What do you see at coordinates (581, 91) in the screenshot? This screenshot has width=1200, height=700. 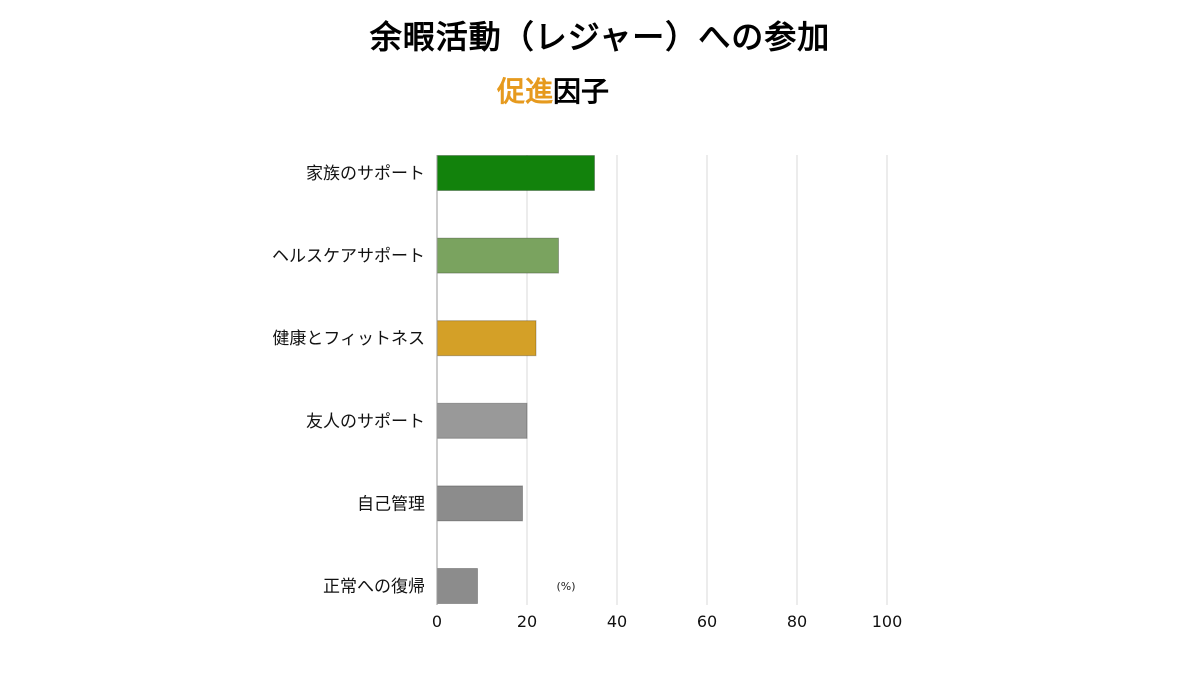 I see `subtitle-rest: 因子` at bounding box center [581, 91].